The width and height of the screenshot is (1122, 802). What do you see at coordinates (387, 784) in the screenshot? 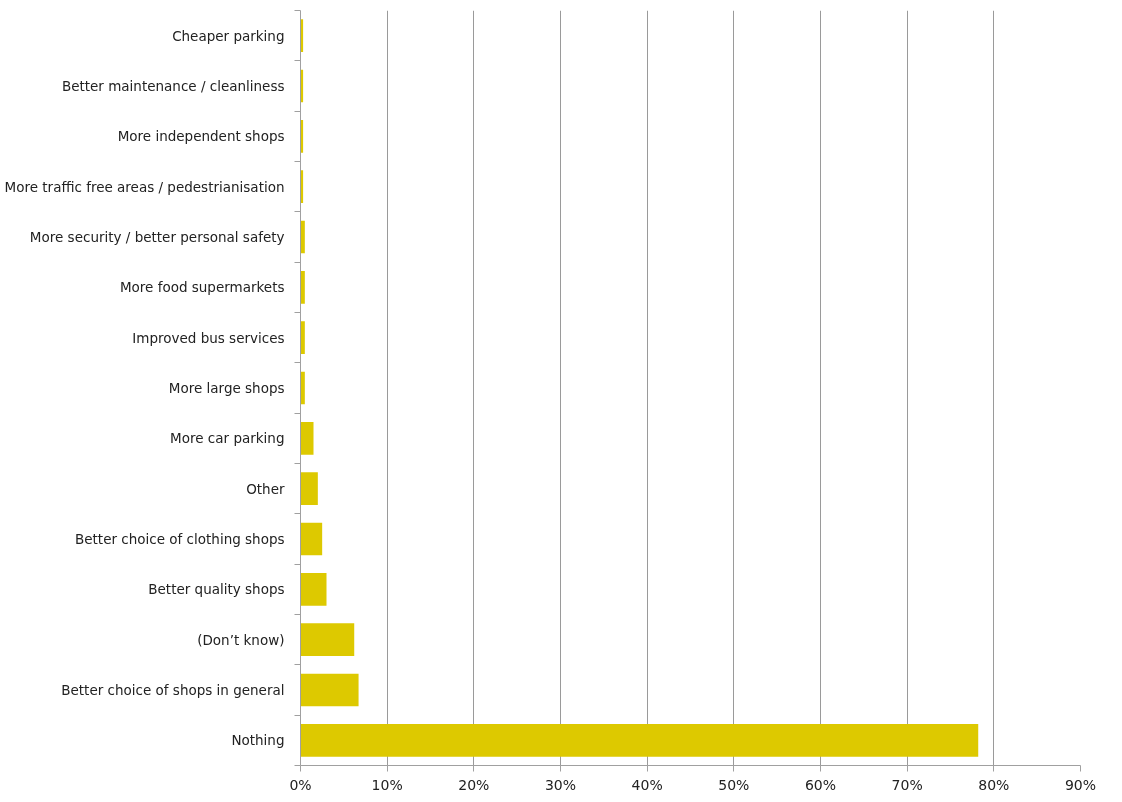
I see `x-tick-label: 10%` at bounding box center [387, 784].